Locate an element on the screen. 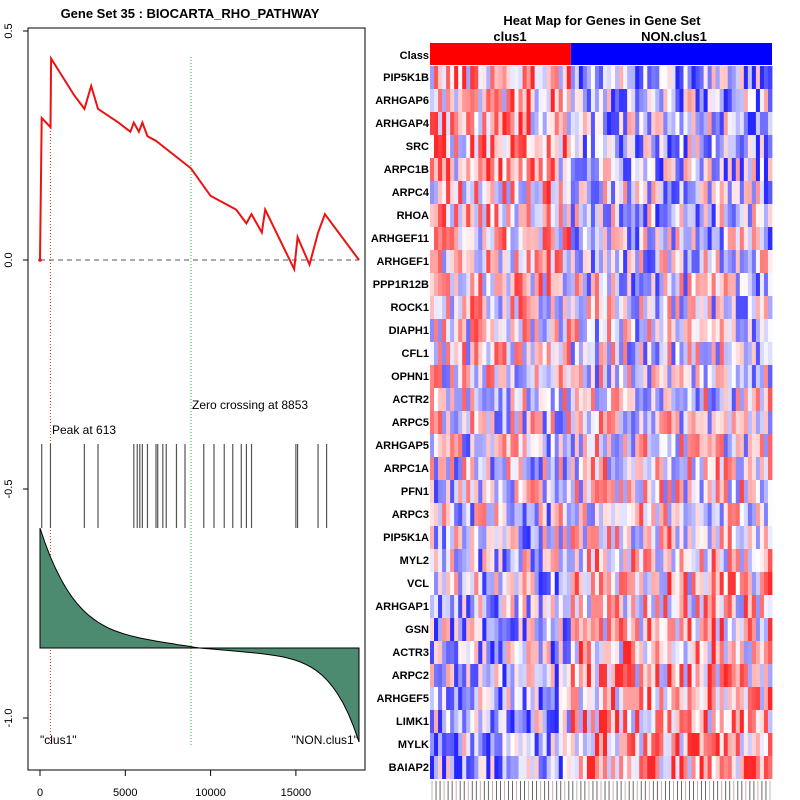 The width and height of the screenshot is (800, 800). gene-label: PFN1 is located at coordinates (415, 492).